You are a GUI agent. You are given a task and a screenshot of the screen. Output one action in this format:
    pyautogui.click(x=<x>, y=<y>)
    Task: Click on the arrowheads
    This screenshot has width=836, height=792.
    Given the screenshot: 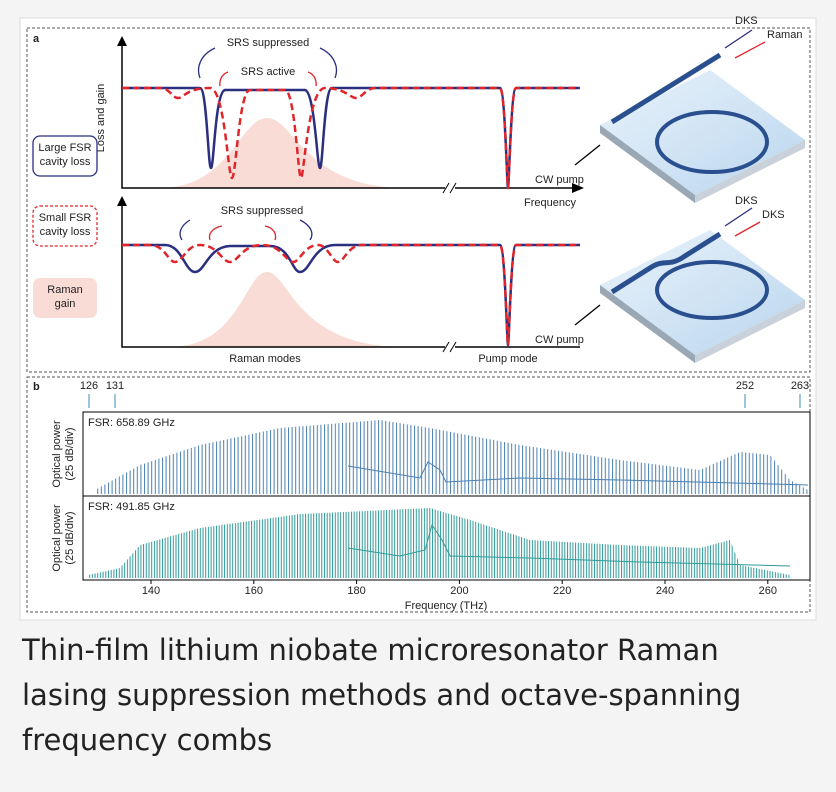 What is the action you would take?
    pyautogui.click(x=122, y=201)
    